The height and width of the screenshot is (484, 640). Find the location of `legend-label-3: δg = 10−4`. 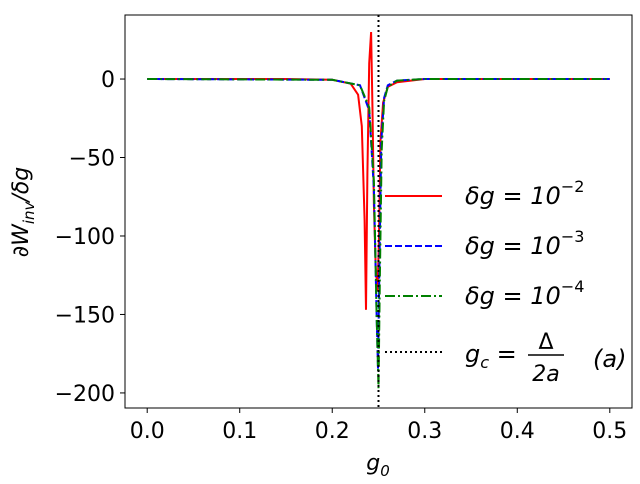

legend-label-3: δg = 10−4 is located at coordinates (524, 293).